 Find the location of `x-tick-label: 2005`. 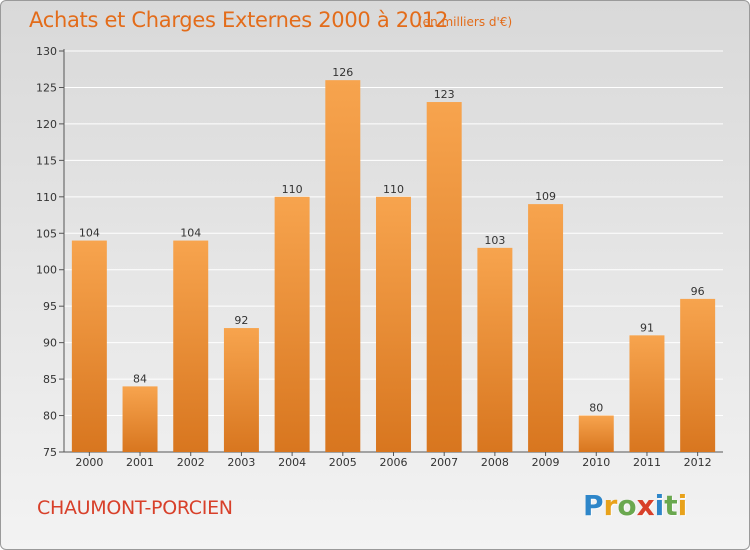

x-tick-label: 2005 is located at coordinates (343, 462).